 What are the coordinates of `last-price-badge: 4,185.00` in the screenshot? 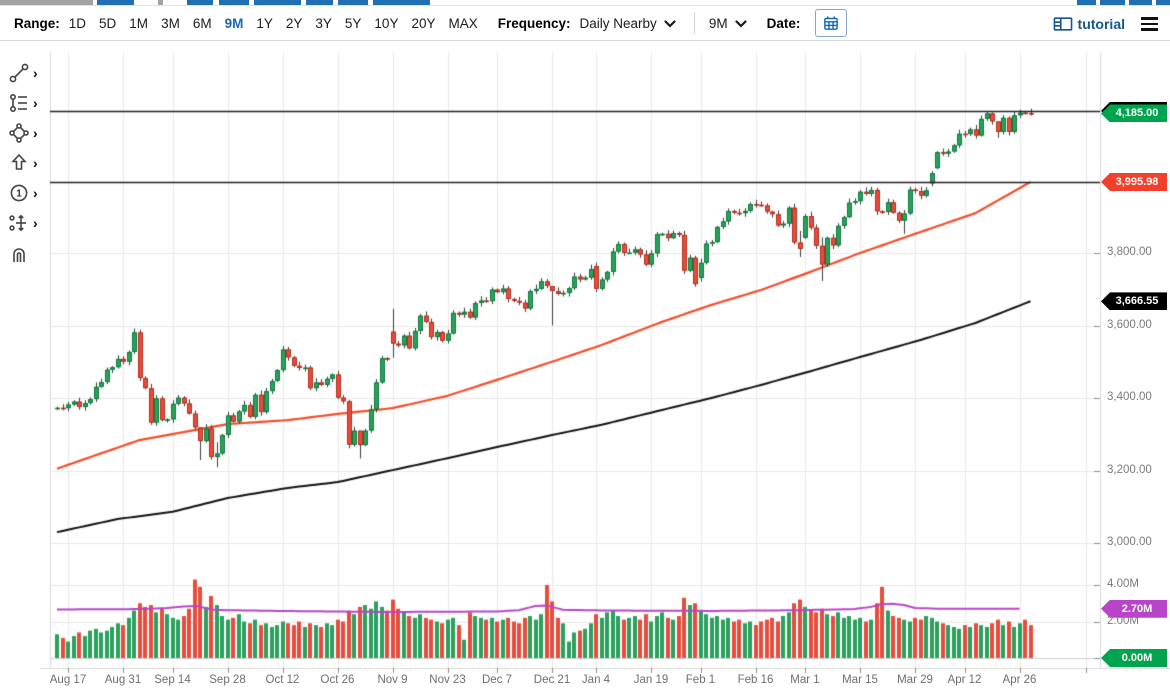 It's located at (1134, 113).